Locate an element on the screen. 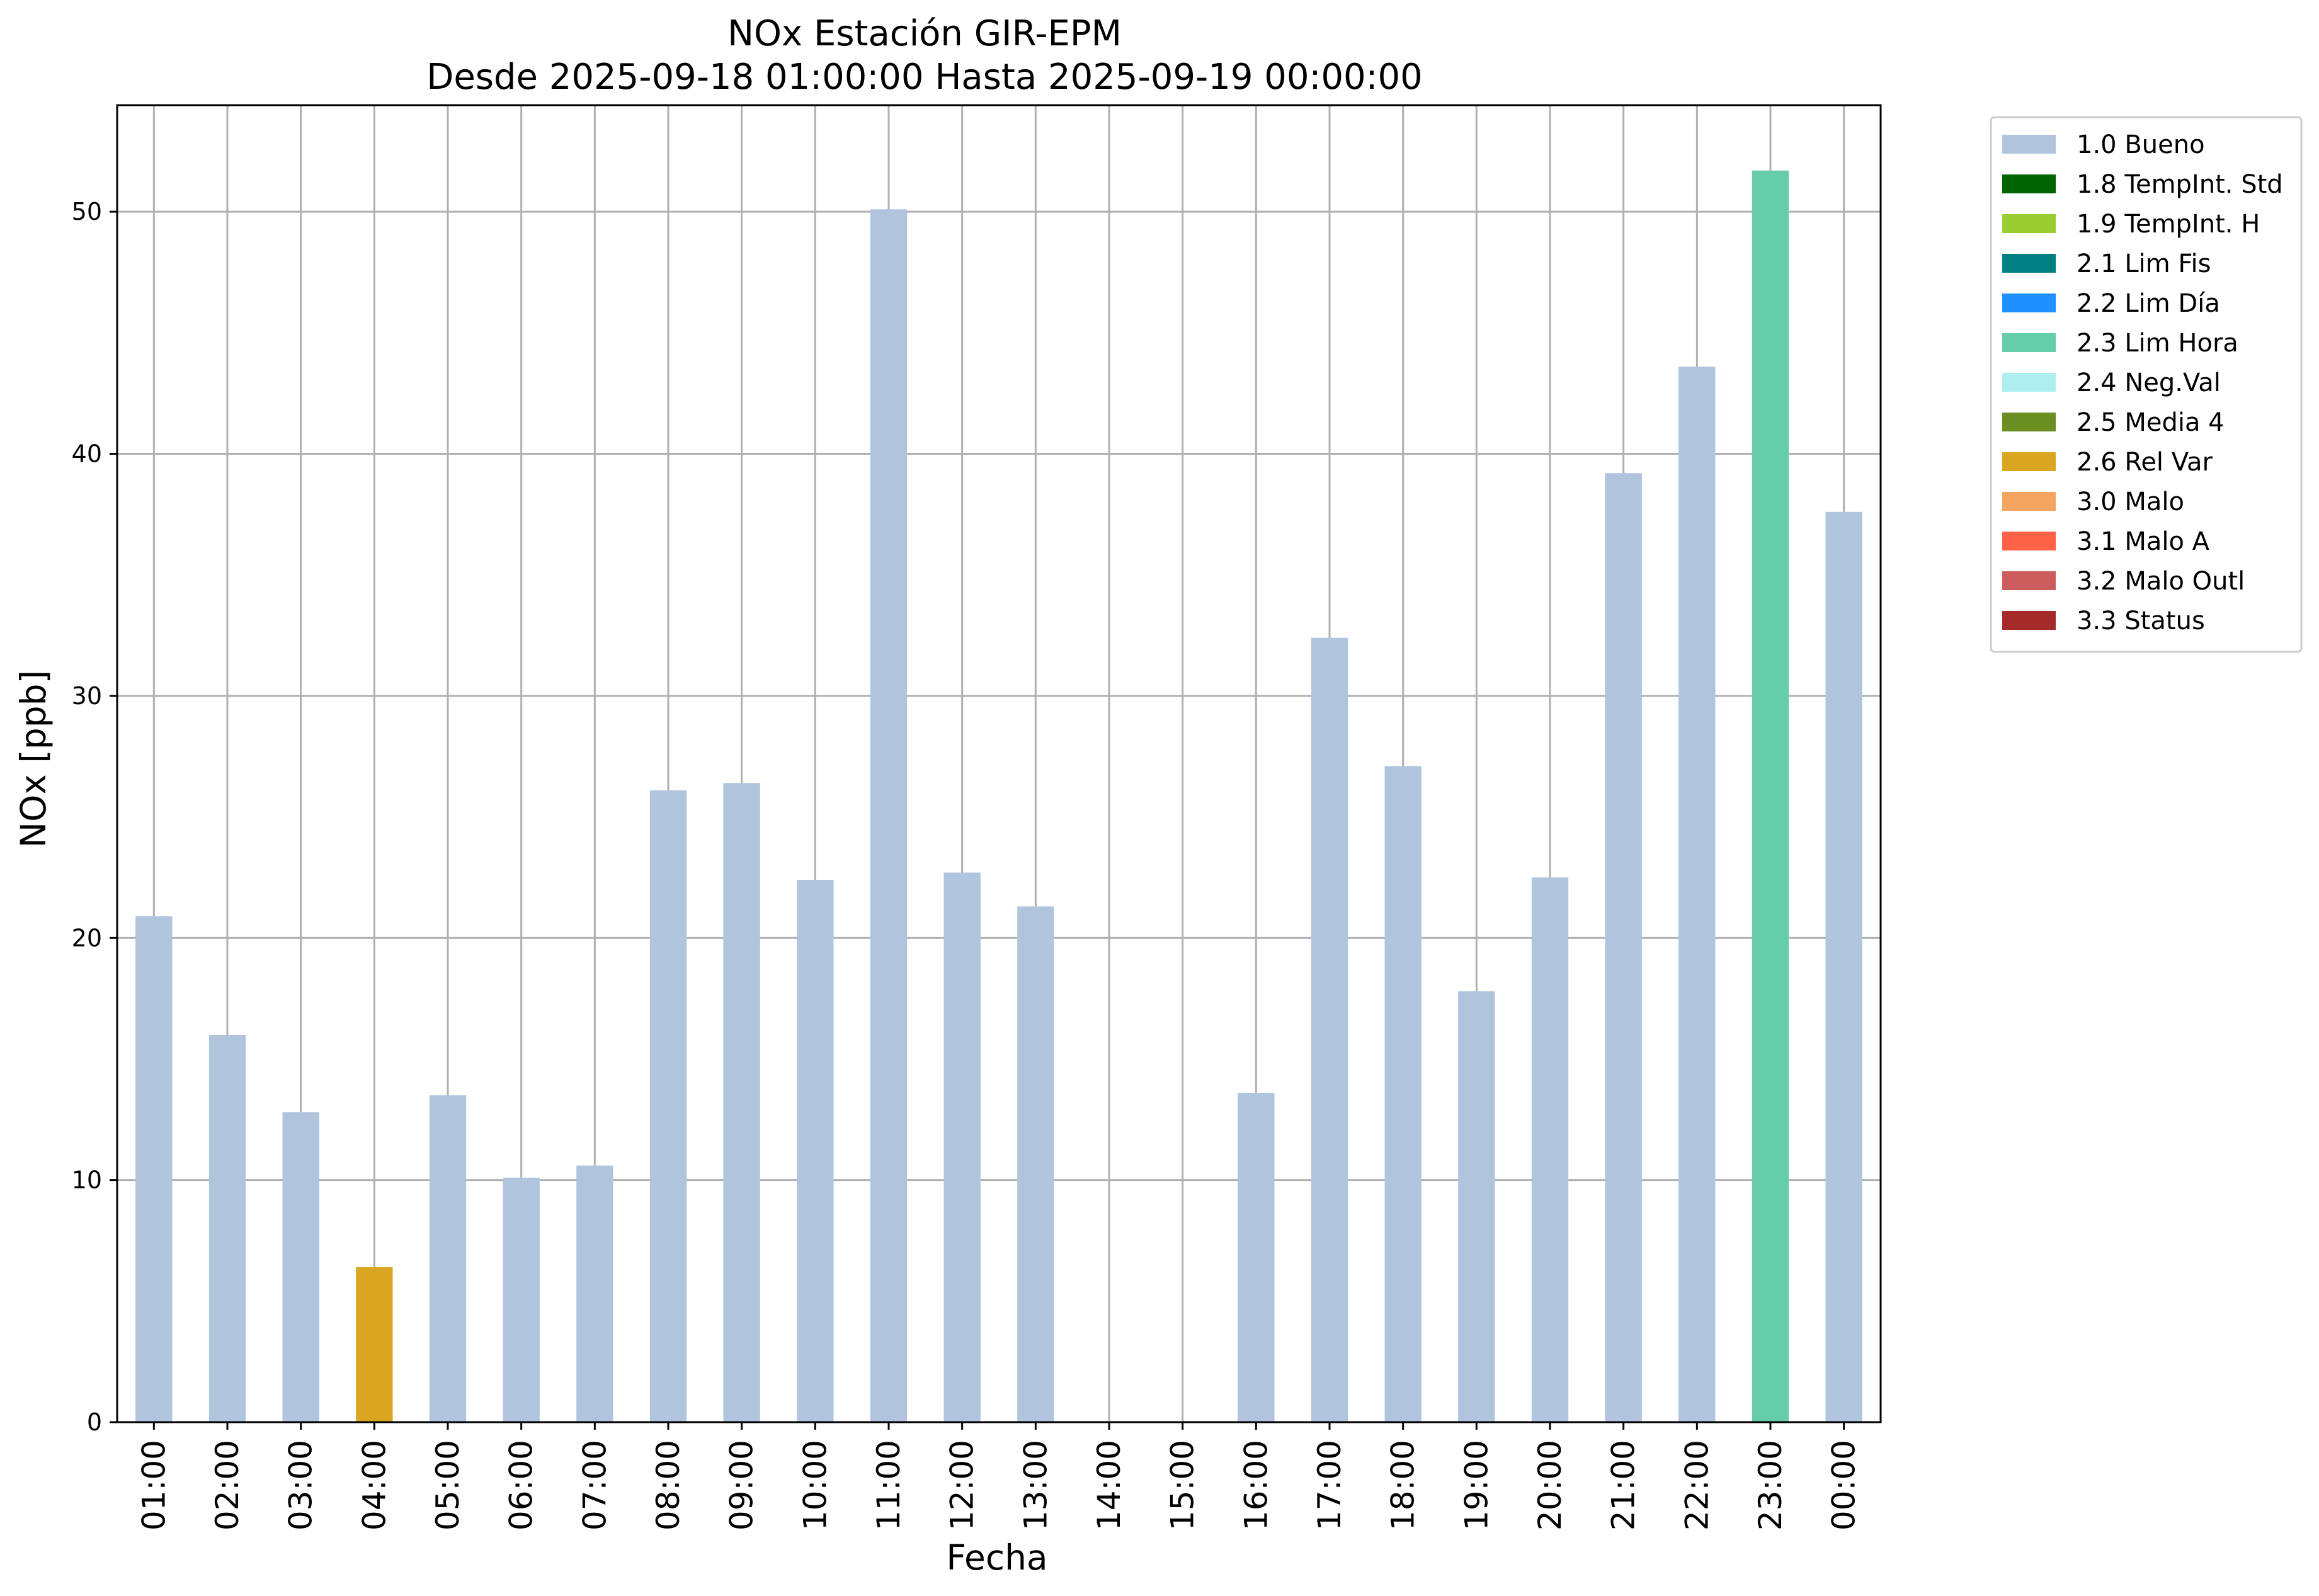 This screenshot has width=2319, height=1596. bar-2000 is located at coordinates (1550, 1149).